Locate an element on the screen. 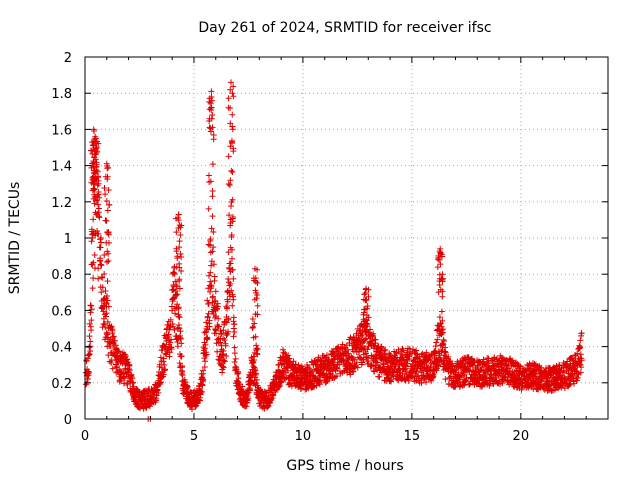 Image resolution: width=640 pixels, height=480 pixels. x-axis-label: GPS time / hours is located at coordinates (344, 466).